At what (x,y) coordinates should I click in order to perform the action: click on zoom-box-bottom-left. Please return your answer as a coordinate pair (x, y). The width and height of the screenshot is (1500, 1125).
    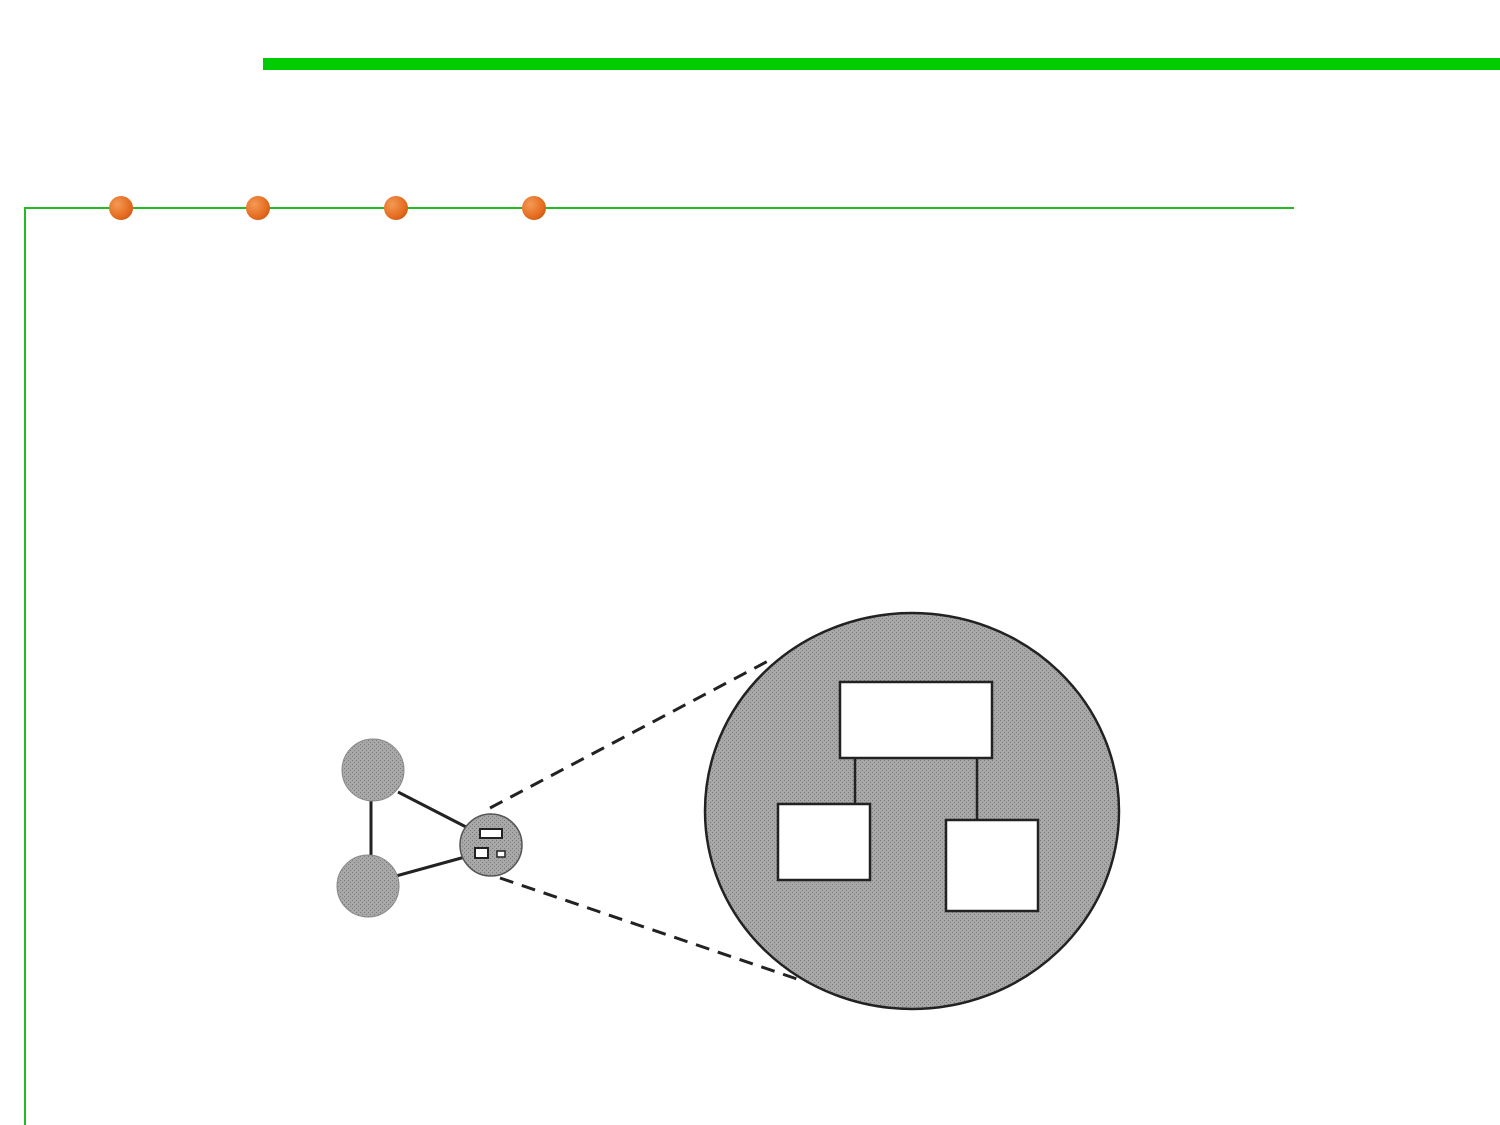
    Looking at the image, I should click on (824, 842).